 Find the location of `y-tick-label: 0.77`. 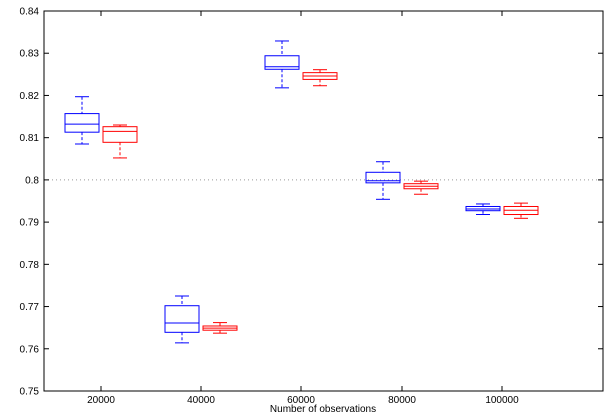

y-tick-label: 0.77 is located at coordinates (30, 307).